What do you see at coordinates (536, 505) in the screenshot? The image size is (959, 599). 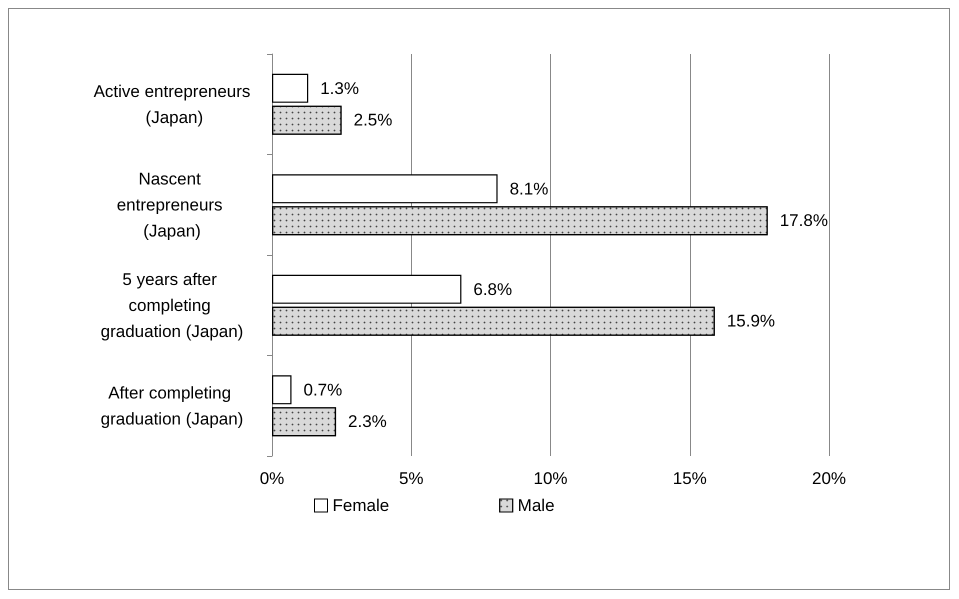 I see `legend-label: Male` at bounding box center [536, 505].